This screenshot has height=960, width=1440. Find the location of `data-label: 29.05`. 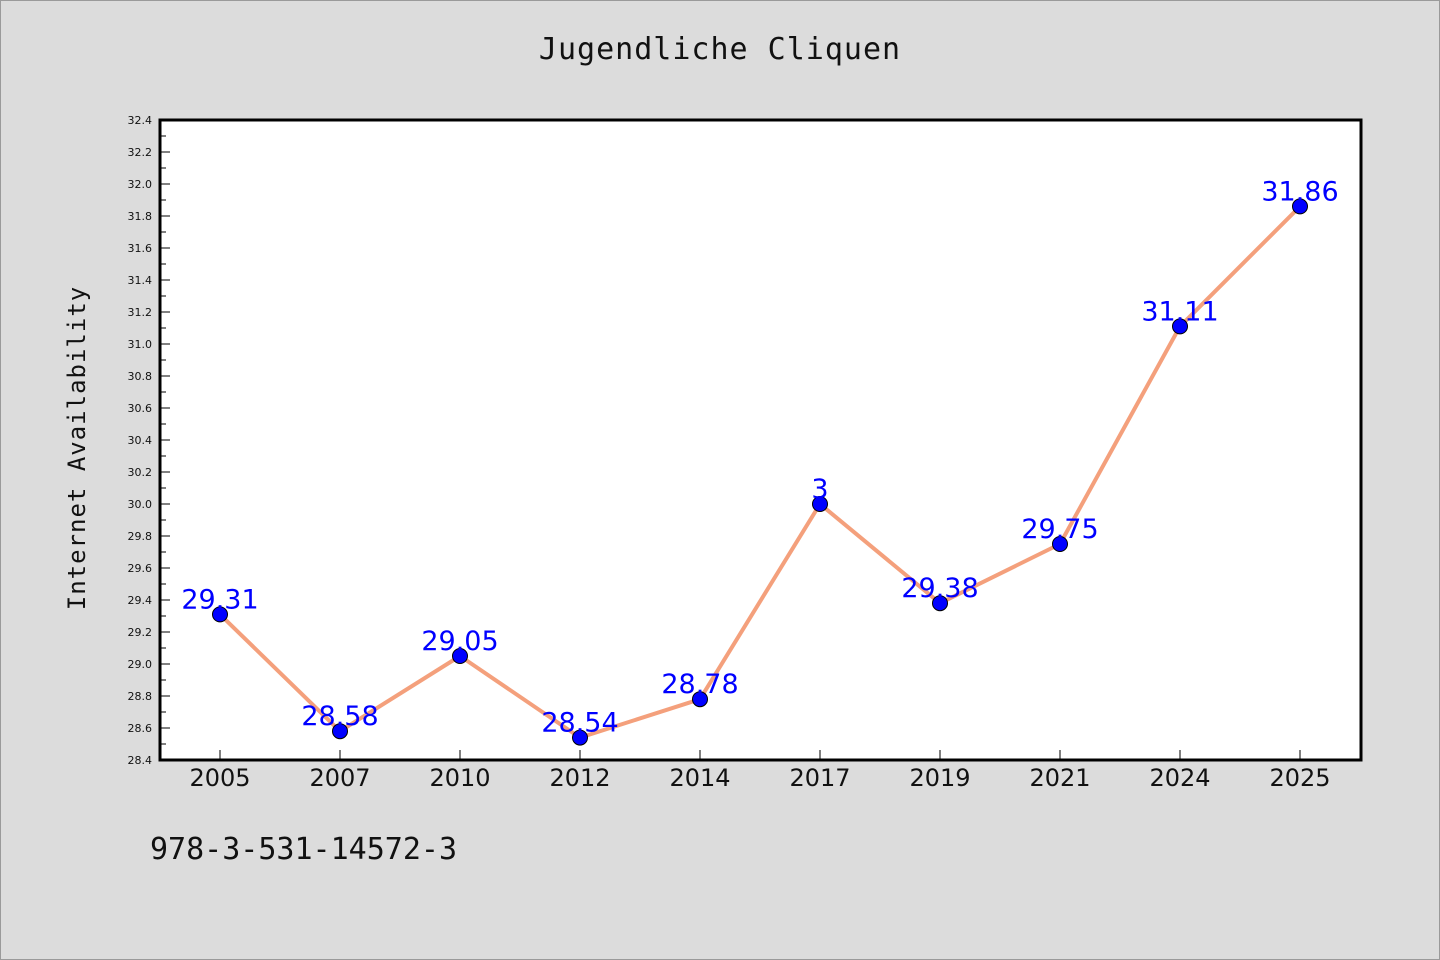

data-label: 29.05 is located at coordinates (459, 641).